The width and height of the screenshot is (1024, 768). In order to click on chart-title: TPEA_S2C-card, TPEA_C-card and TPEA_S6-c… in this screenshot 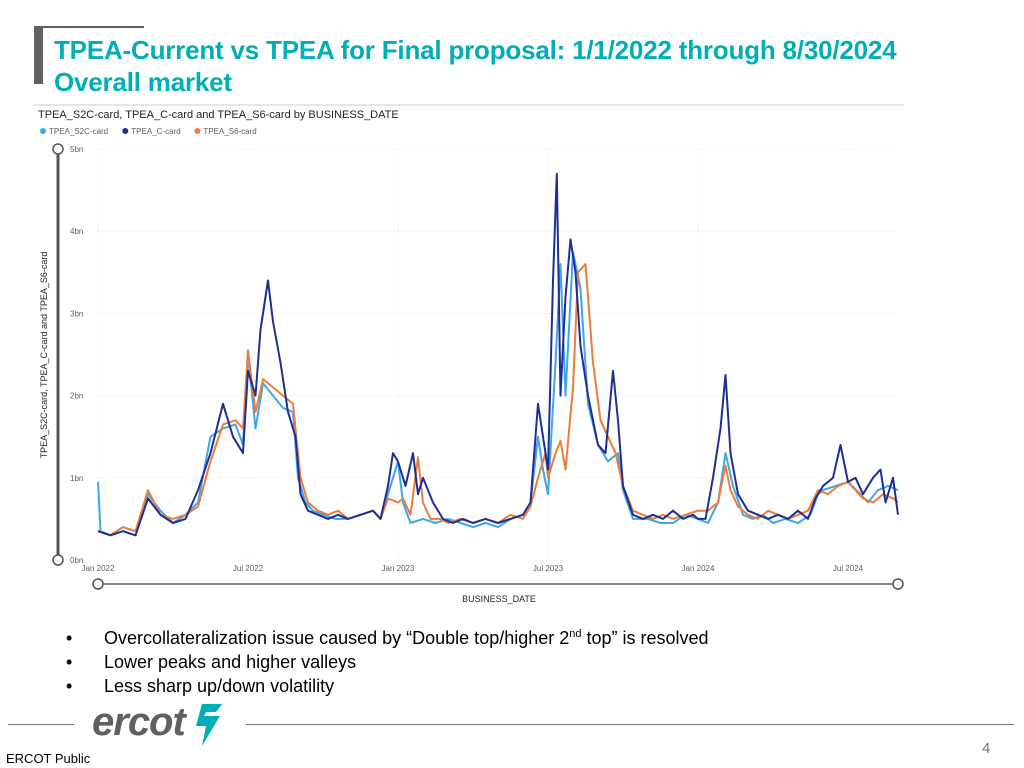, I will do `click(218, 115)`.